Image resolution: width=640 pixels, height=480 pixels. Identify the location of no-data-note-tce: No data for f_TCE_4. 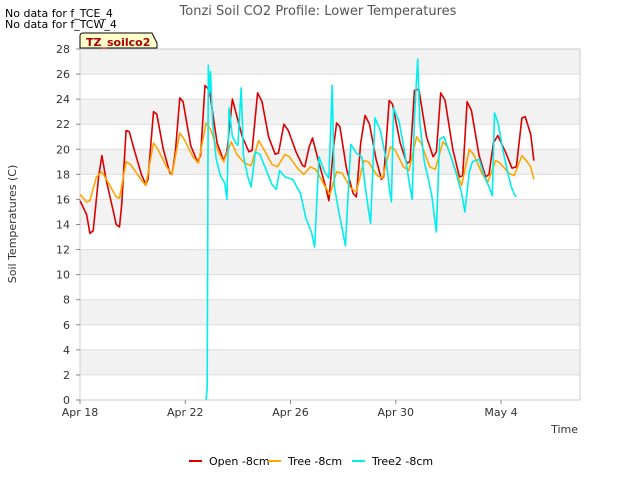
(59, 13).